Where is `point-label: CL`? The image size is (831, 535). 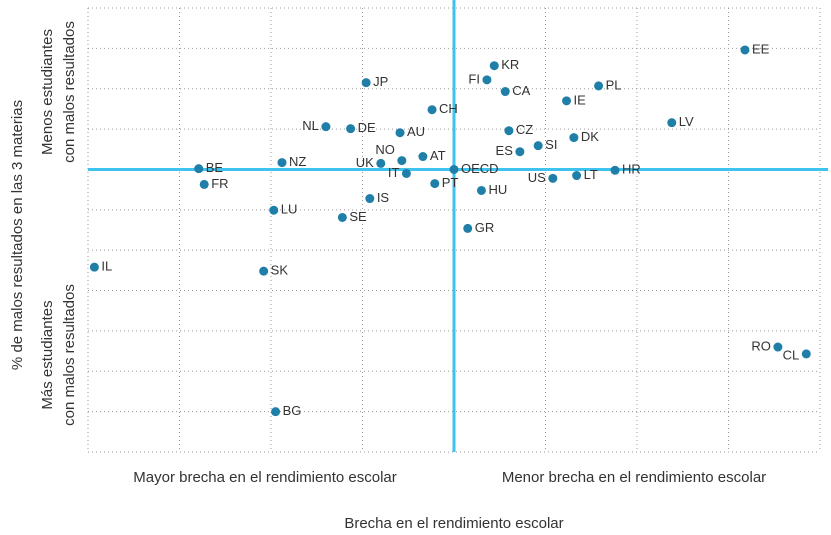
point-label: CL is located at coordinates (791, 354).